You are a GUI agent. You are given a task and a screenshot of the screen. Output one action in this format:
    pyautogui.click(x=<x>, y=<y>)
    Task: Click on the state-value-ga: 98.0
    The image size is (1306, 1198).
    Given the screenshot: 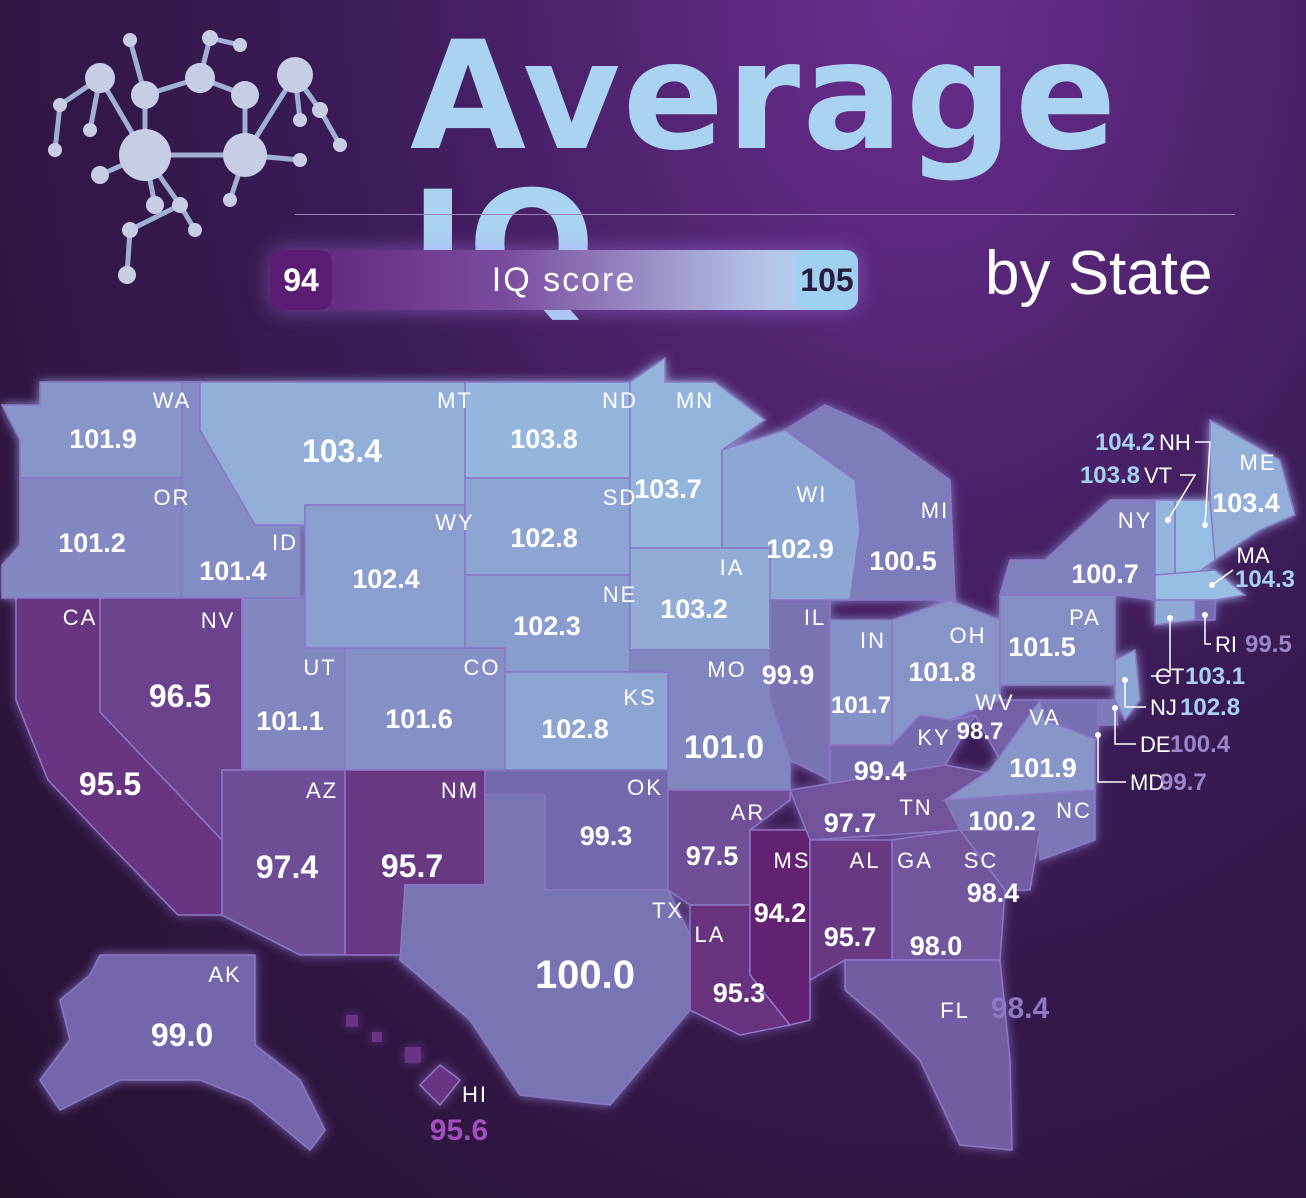 What is the action you would take?
    pyautogui.click(x=936, y=946)
    